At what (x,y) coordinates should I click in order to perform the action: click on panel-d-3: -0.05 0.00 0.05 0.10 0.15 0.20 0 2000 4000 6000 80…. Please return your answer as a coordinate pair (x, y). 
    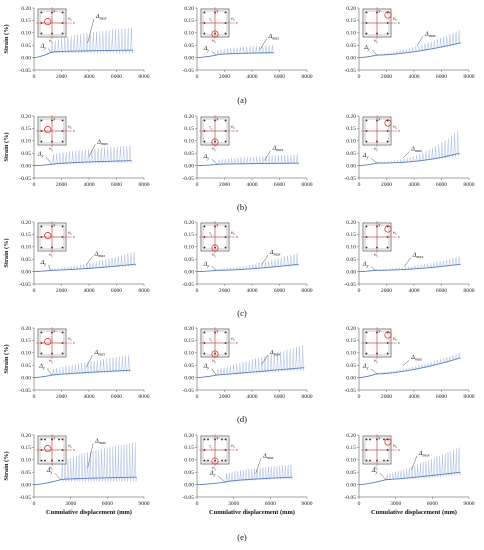
    Looking at the image, I should click on (409, 363).